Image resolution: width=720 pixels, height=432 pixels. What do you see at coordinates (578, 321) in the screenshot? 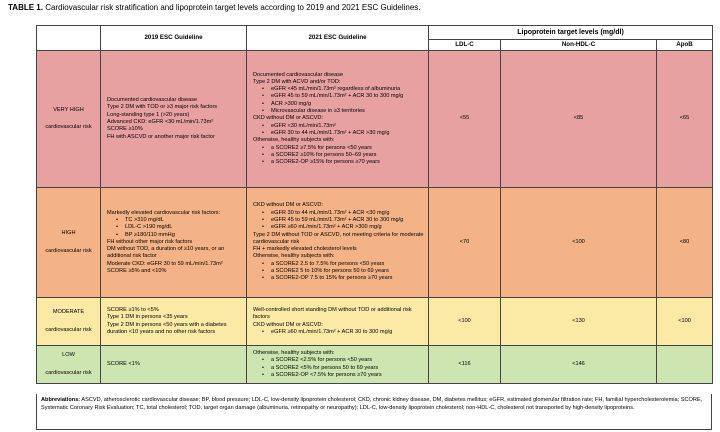
I see `moderate-non-hdl: <130` at bounding box center [578, 321].